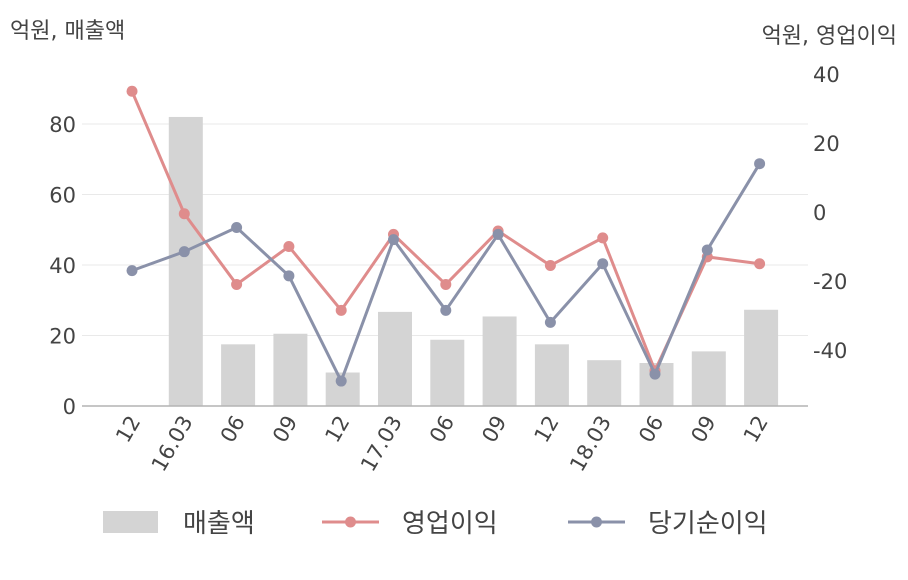 This screenshot has height=580, width=908. Describe the element at coordinates (590, 444) in the screenshot. I see `x-tick-label: 18.03` at that location.